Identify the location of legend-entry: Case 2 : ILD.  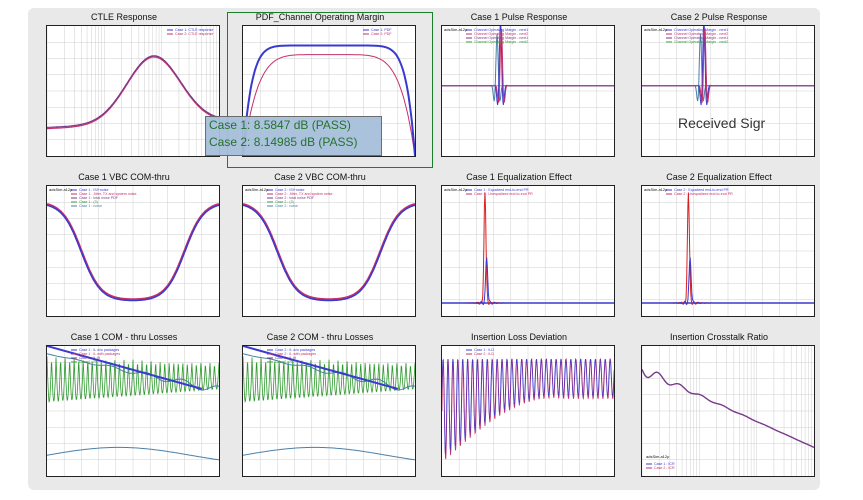
(484, 354).